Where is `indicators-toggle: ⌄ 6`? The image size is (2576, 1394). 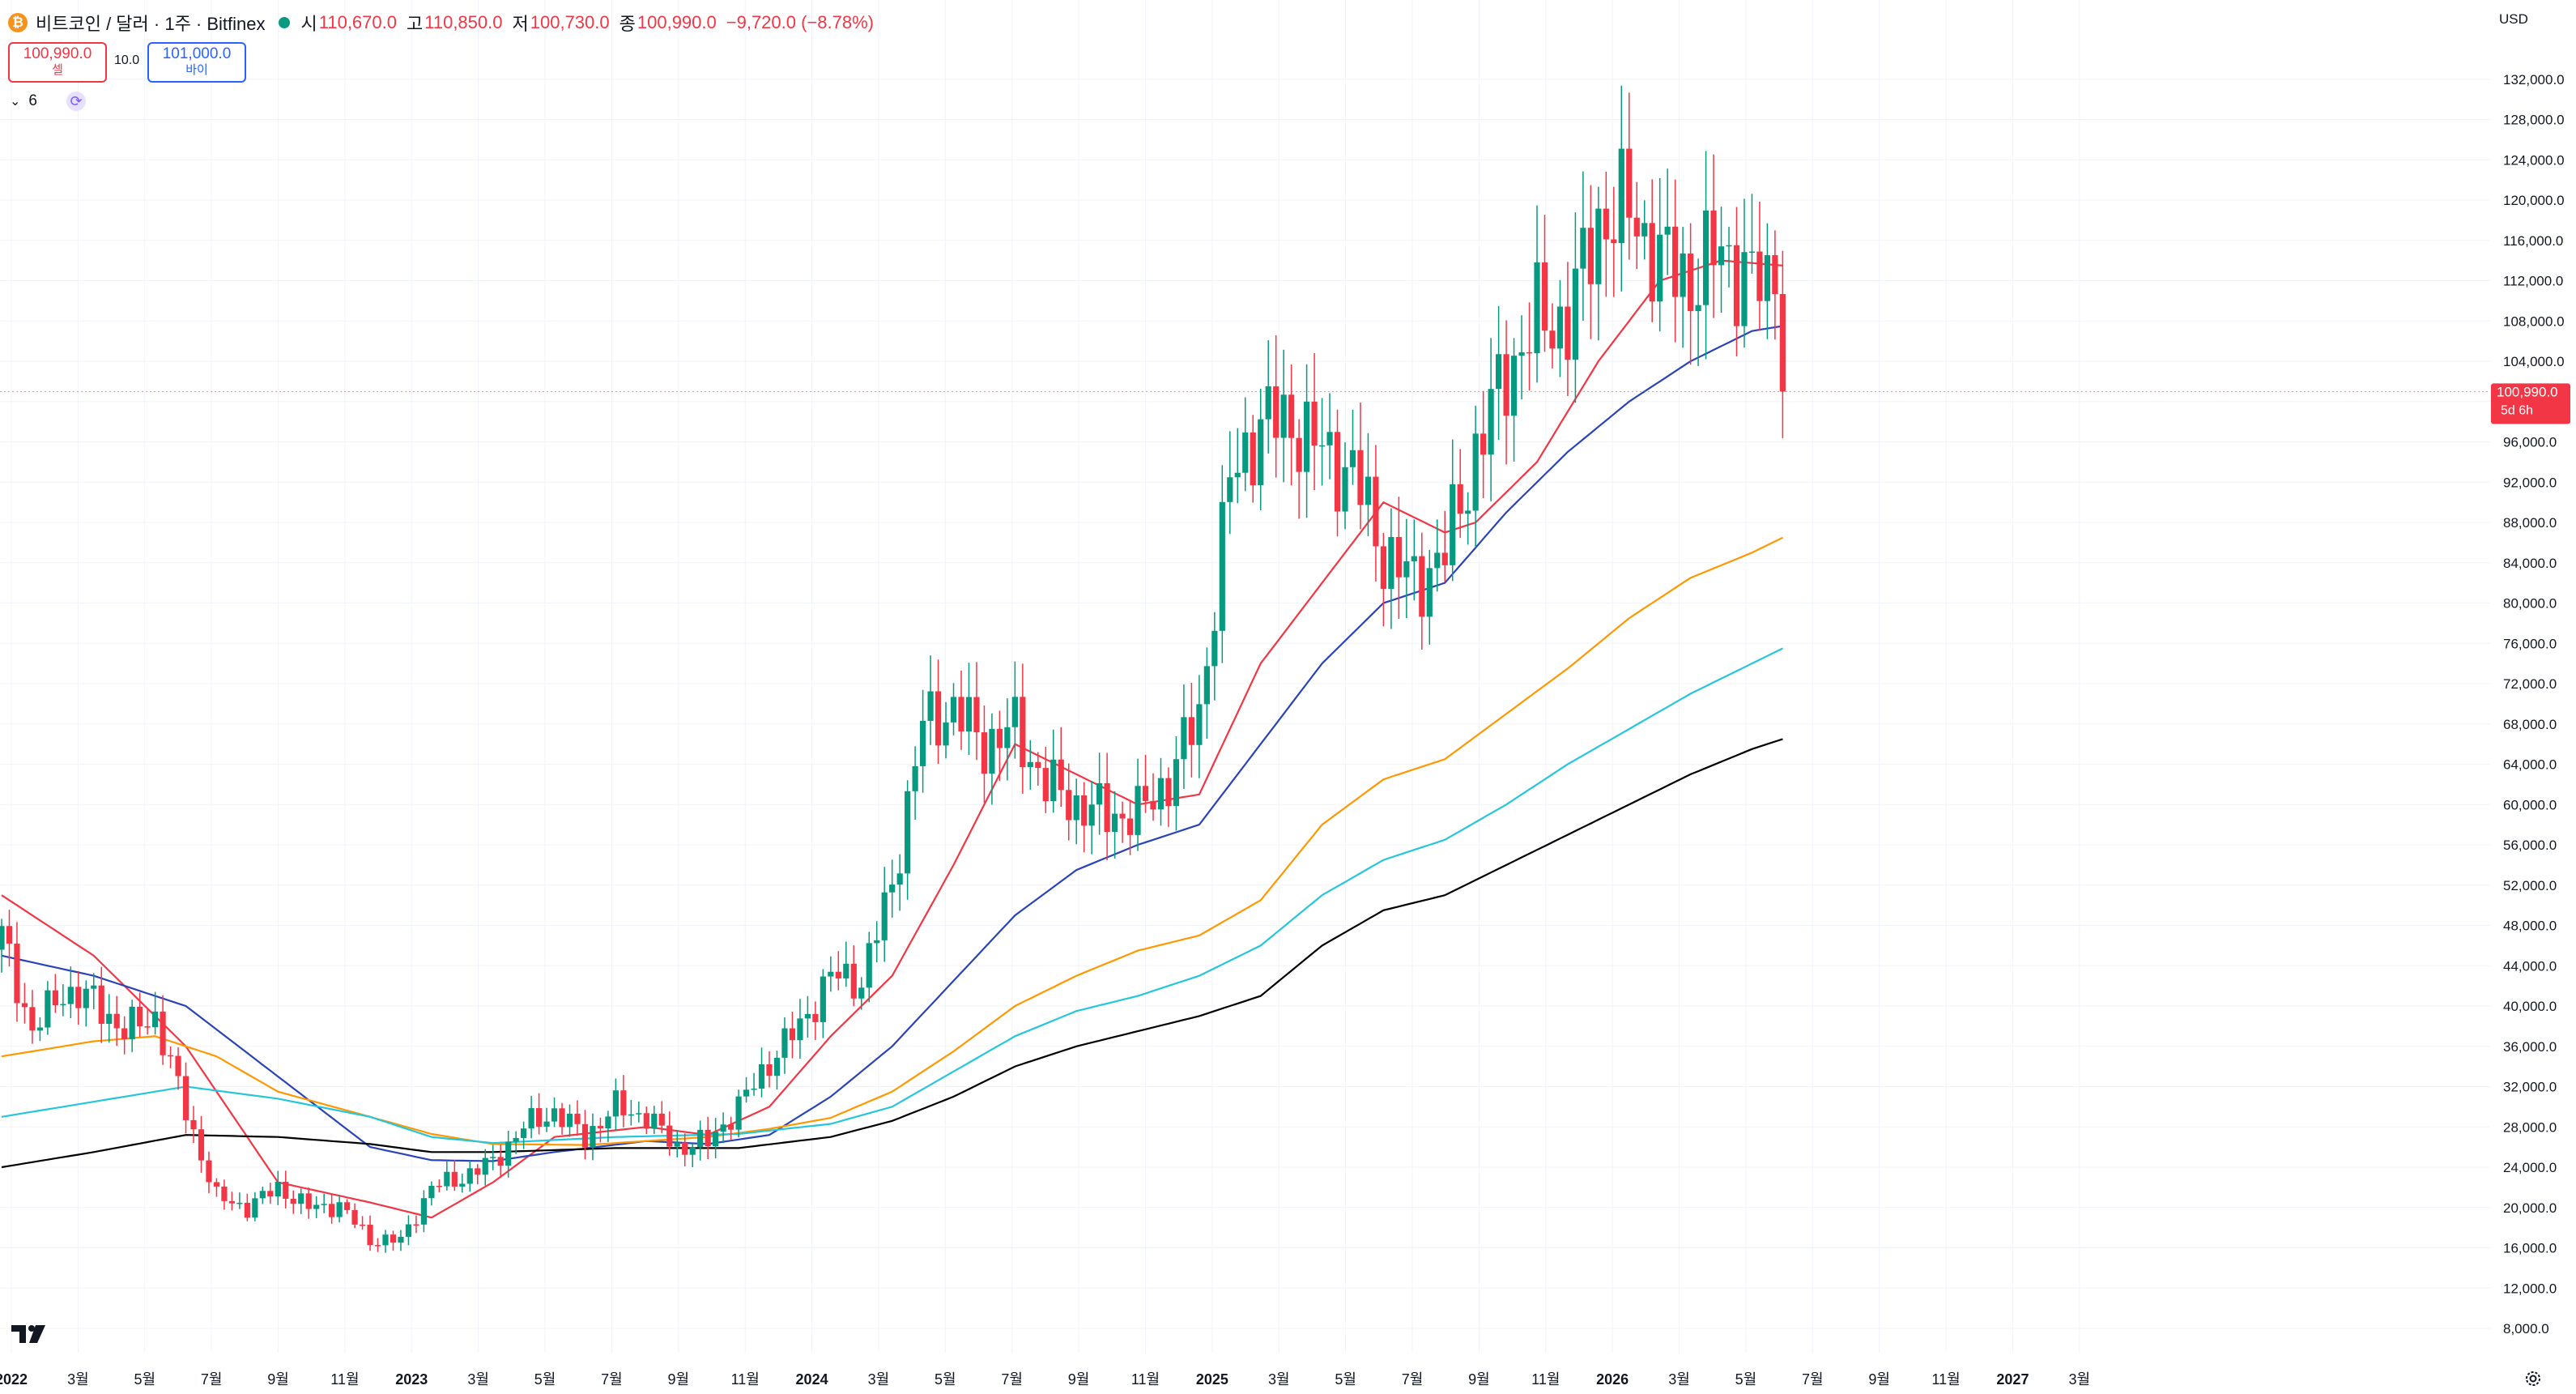
indicators-toggle: ⌄ 6 is located at coordinates (23, 101).